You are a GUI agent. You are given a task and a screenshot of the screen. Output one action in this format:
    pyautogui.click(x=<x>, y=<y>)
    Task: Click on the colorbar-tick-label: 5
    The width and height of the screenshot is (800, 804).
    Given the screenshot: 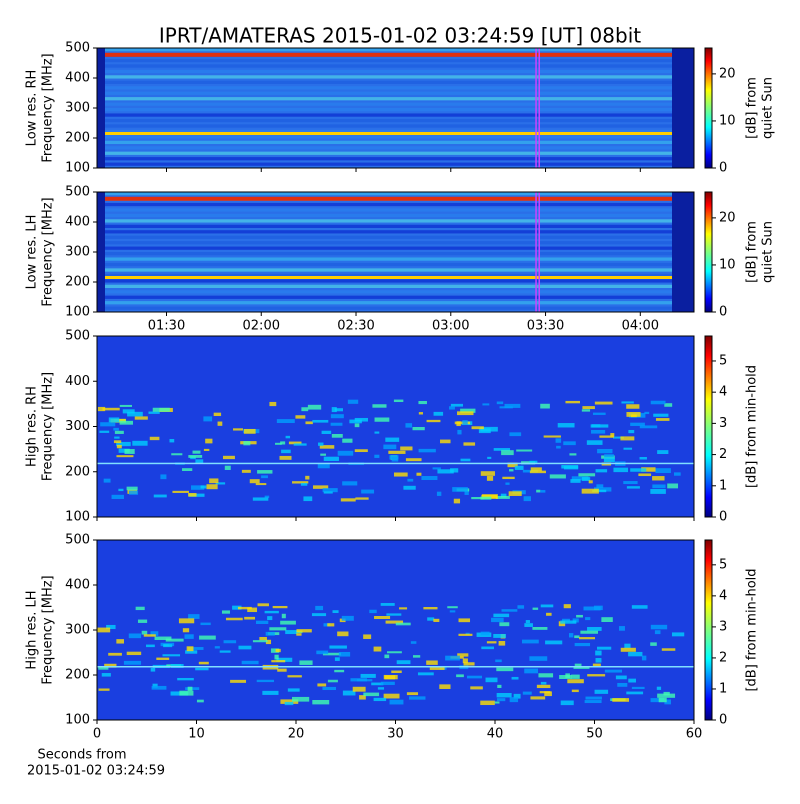 What is the action you would take?
    pyautogui.click(x=723, y=360)
    